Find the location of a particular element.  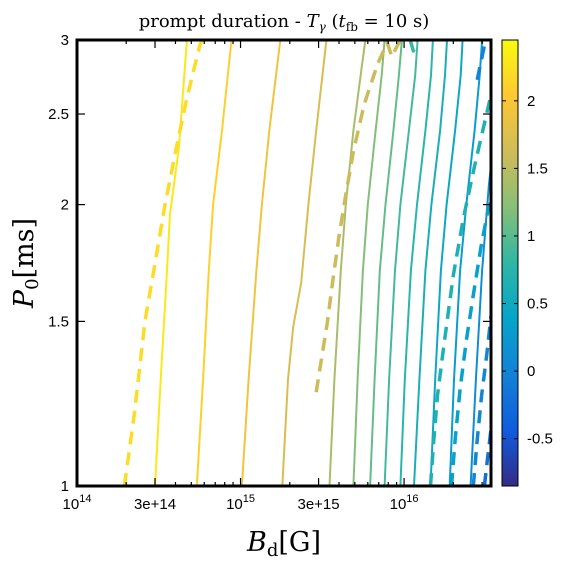

colorbar-tick-label: 1.5 is located at coordinates (537, 168).